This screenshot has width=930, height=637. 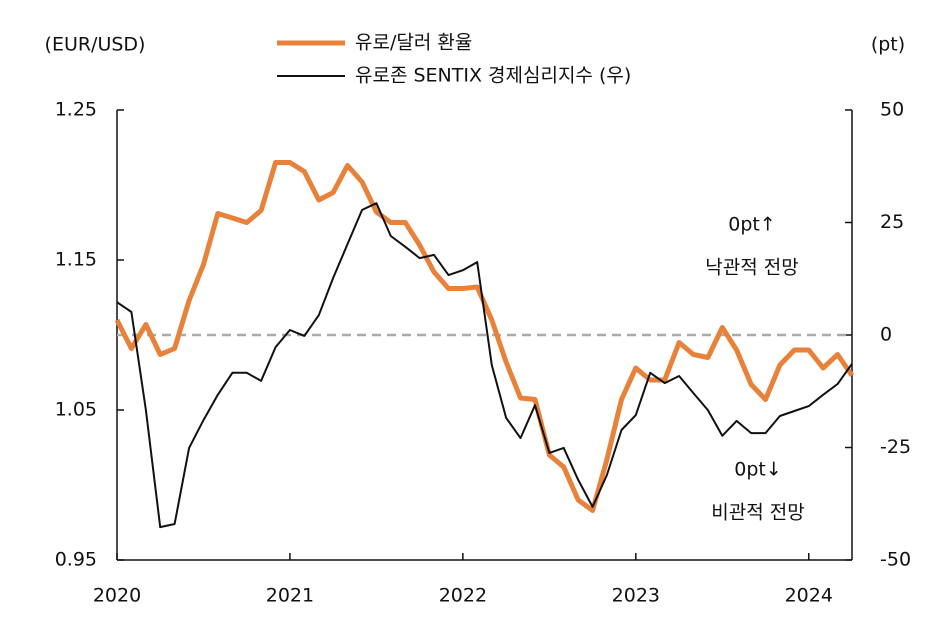 I want to click on annotation: 0pt↓, so click(x=758, y=470).